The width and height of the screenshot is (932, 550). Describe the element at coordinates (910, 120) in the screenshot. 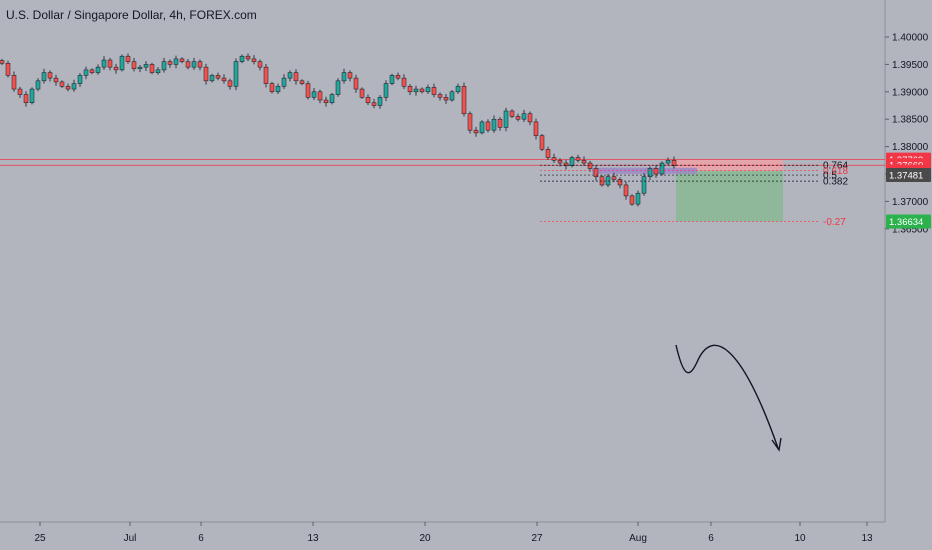

I see `y-tick-label: 1.38500` at that location.